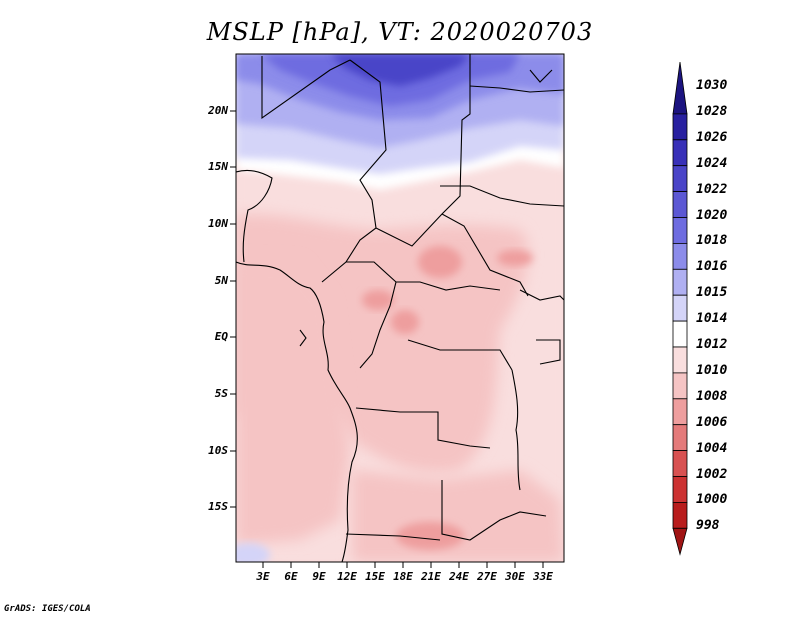 The width and height of the screenshot is (800, 618). What do you see at coordinates (375, 576) in the screenshot?
I see `lon-label: 15E` at bounding box center [375, 576].